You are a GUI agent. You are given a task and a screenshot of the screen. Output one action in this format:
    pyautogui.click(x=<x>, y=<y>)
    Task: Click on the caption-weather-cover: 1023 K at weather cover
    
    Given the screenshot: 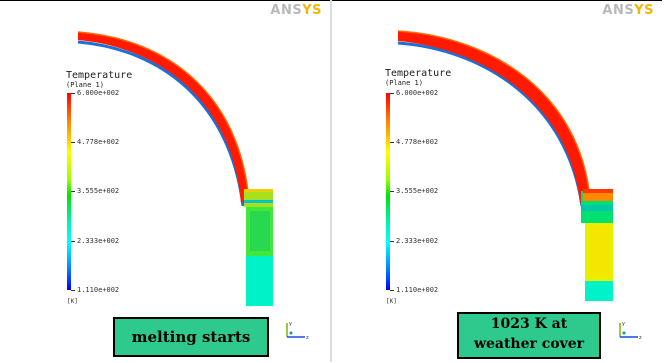 What is the action you would take?
    pyautogui.click(x=529, y=335)
    